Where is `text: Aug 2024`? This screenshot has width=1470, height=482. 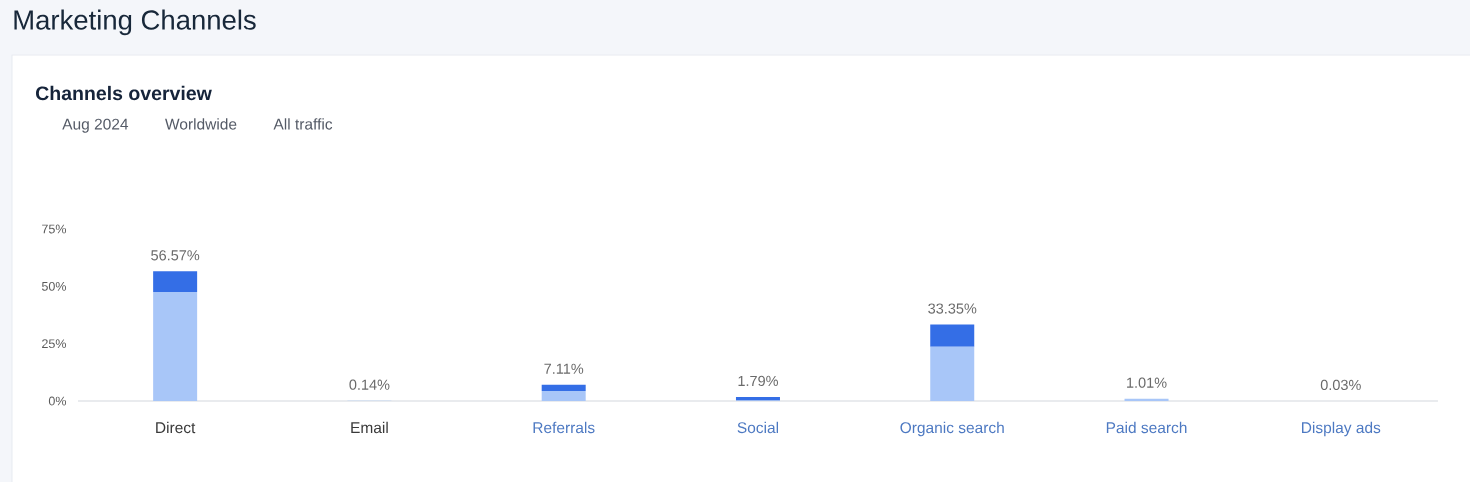 text: Aug 2024 is located at coordinates (95, 125).